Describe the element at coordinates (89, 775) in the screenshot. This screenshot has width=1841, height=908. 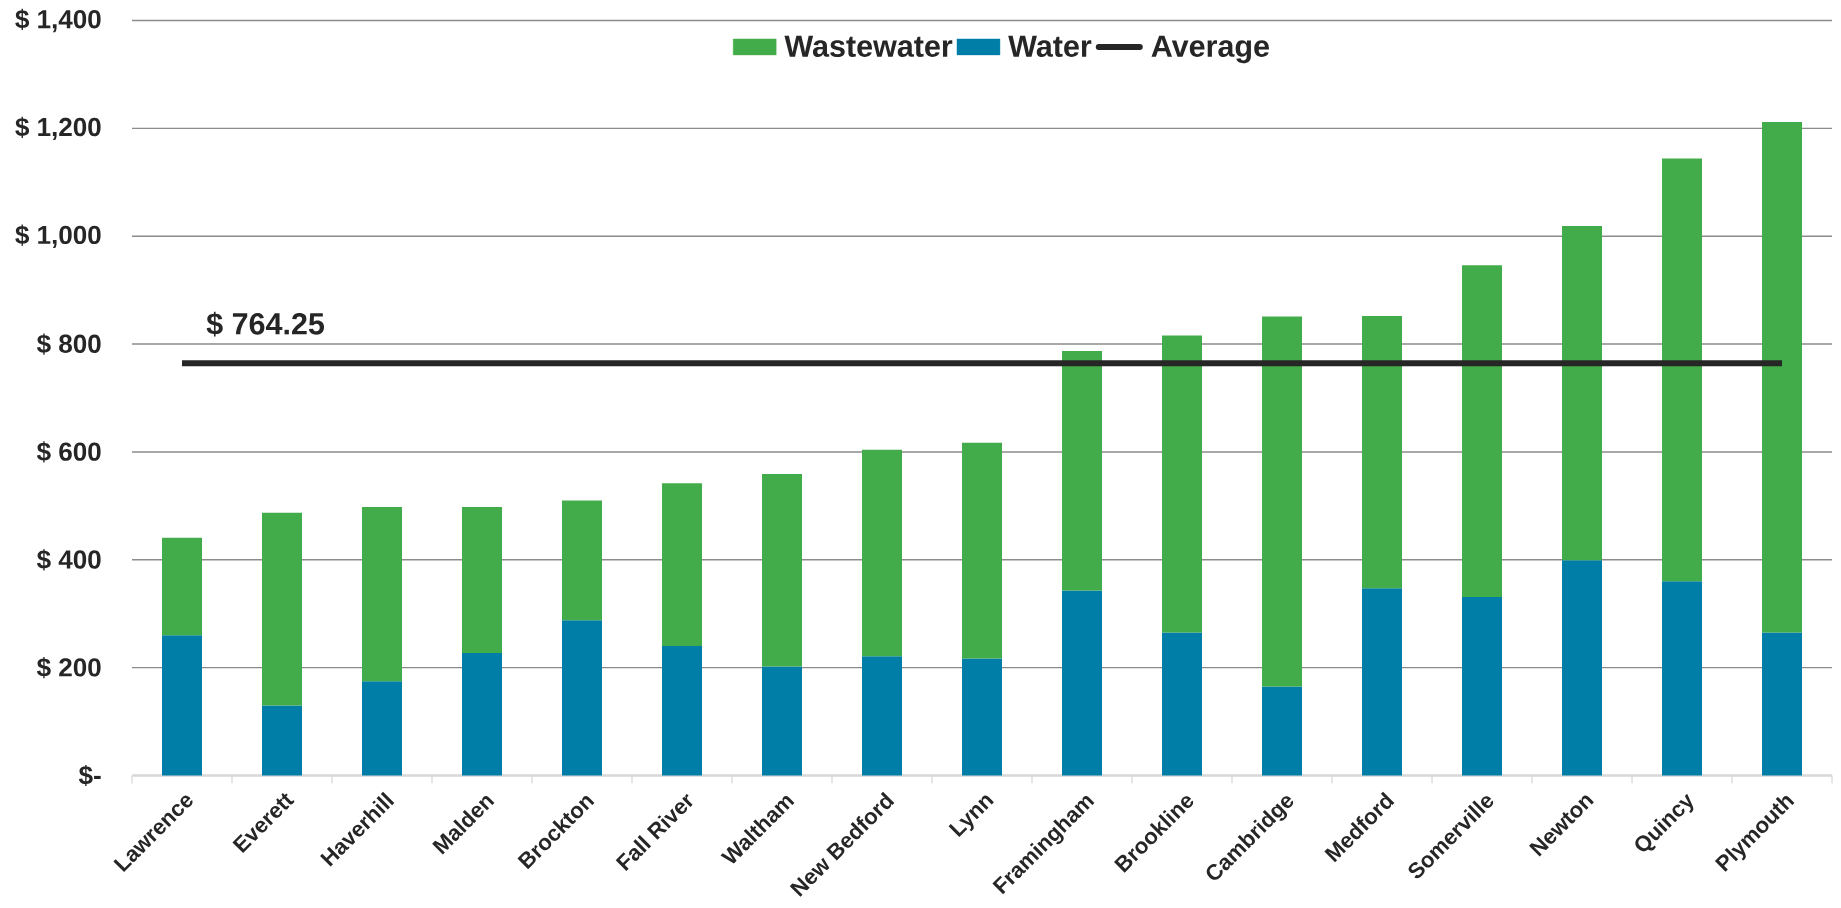
I see `y-tick-label: $-` at that location.